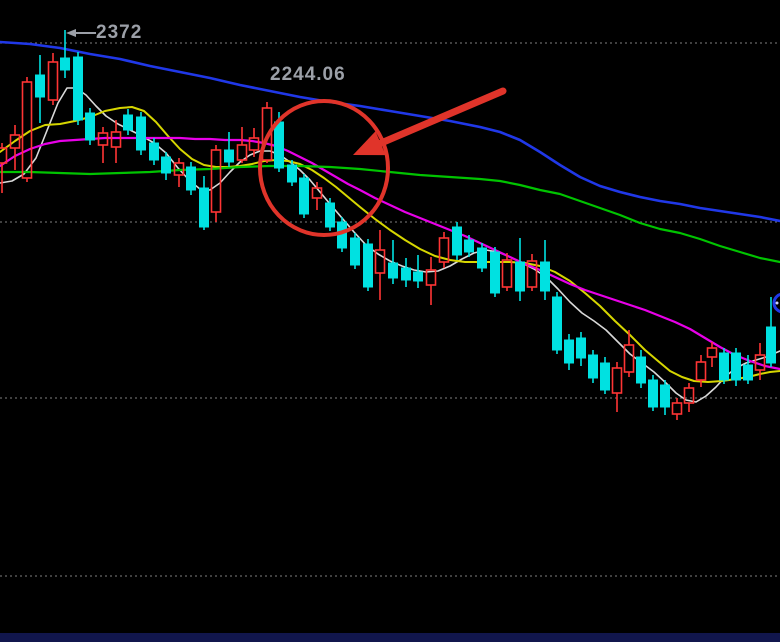 This screenshot has width=780, height=642. I want to click on bottom-scrollbar, so click(390, 637).